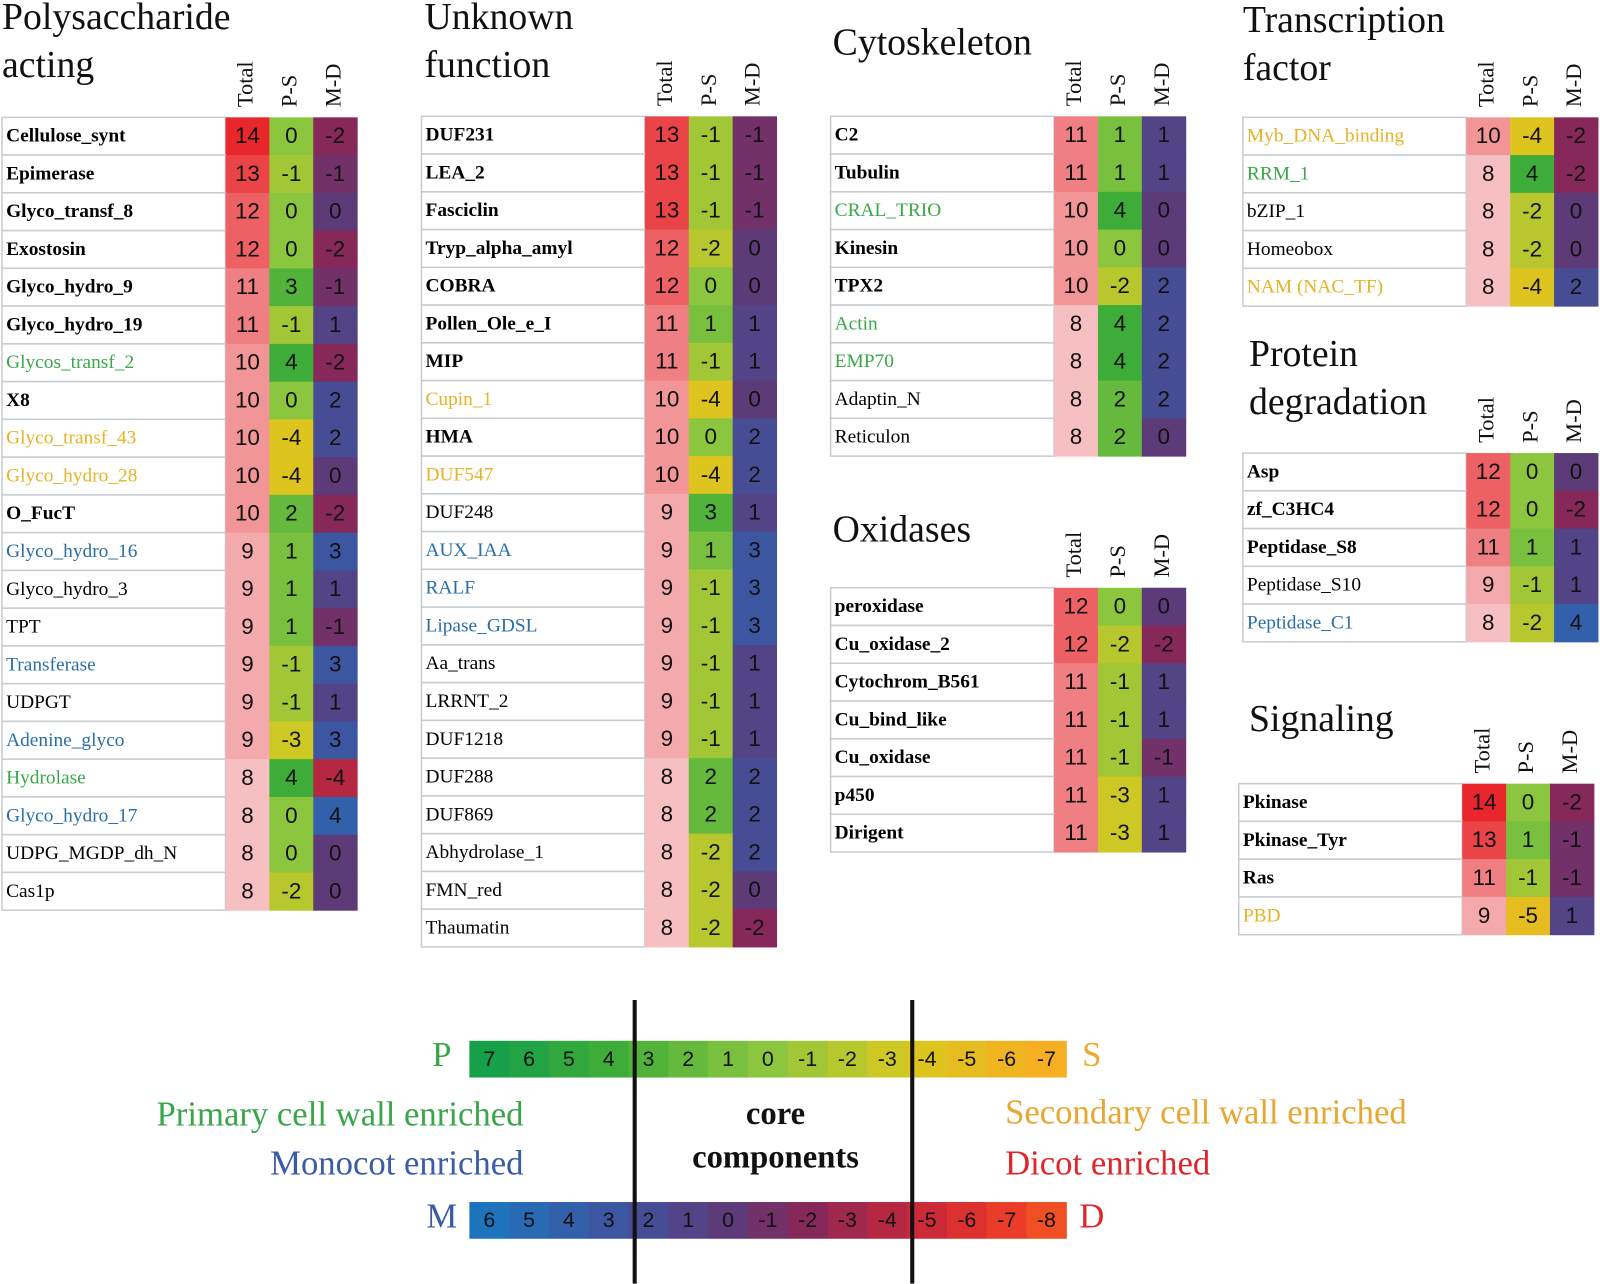  I want to click on scale-value: 6, so click(529, 1059).